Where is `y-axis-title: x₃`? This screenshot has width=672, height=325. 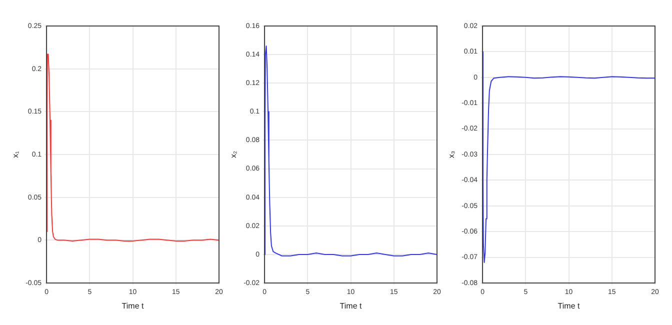
y-axis-title: x₃ is located at coordinates (451, 154).